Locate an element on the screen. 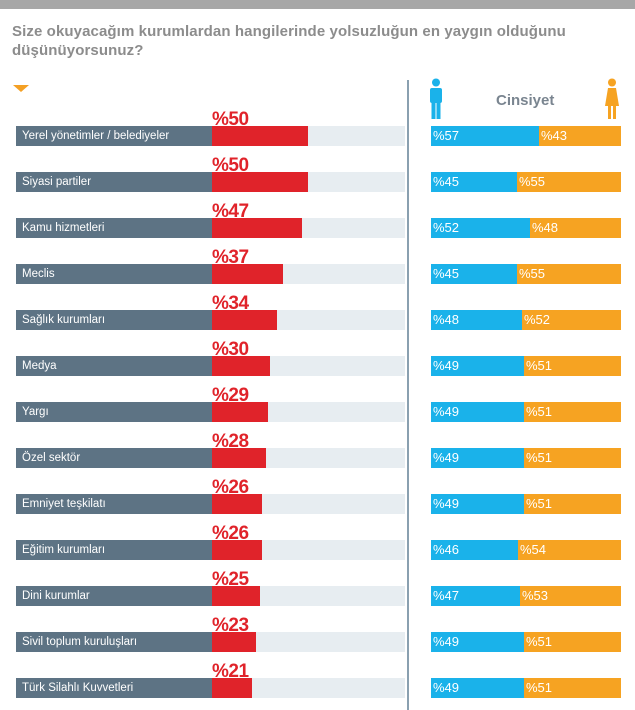 Image resolution: width=635 pixels, height=710 pixels. table-row: Sağlık kurumları %34 %48 %52 is located at coordinates (317, 312).